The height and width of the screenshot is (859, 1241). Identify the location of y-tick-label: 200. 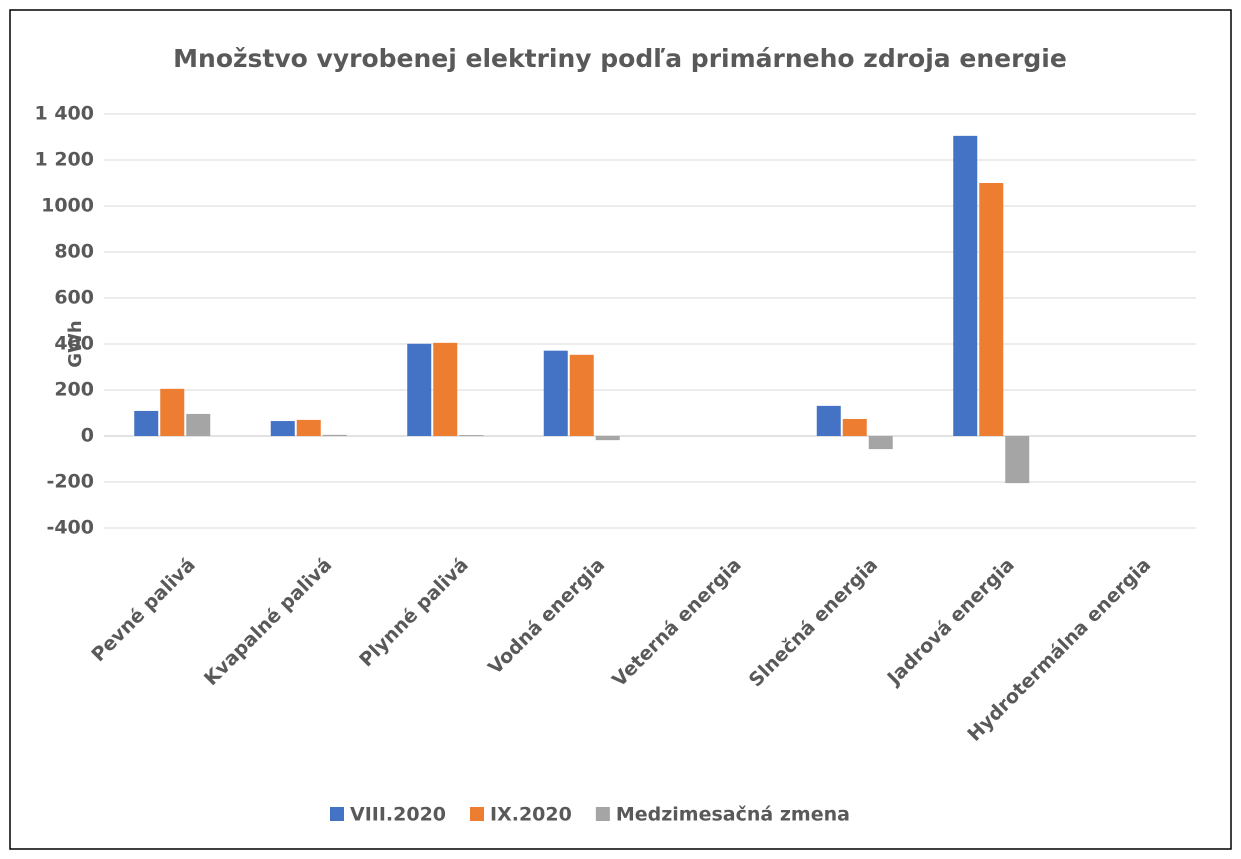
(74, 390).